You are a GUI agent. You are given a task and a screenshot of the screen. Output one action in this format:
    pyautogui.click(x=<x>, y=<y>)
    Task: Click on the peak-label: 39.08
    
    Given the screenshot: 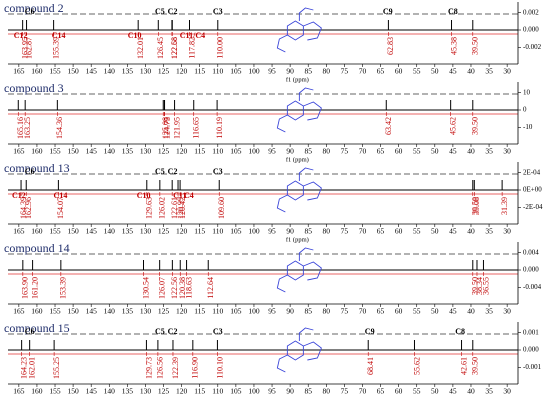 What is the action you would take?
    pyautogui.click(x=476, y=206)
    